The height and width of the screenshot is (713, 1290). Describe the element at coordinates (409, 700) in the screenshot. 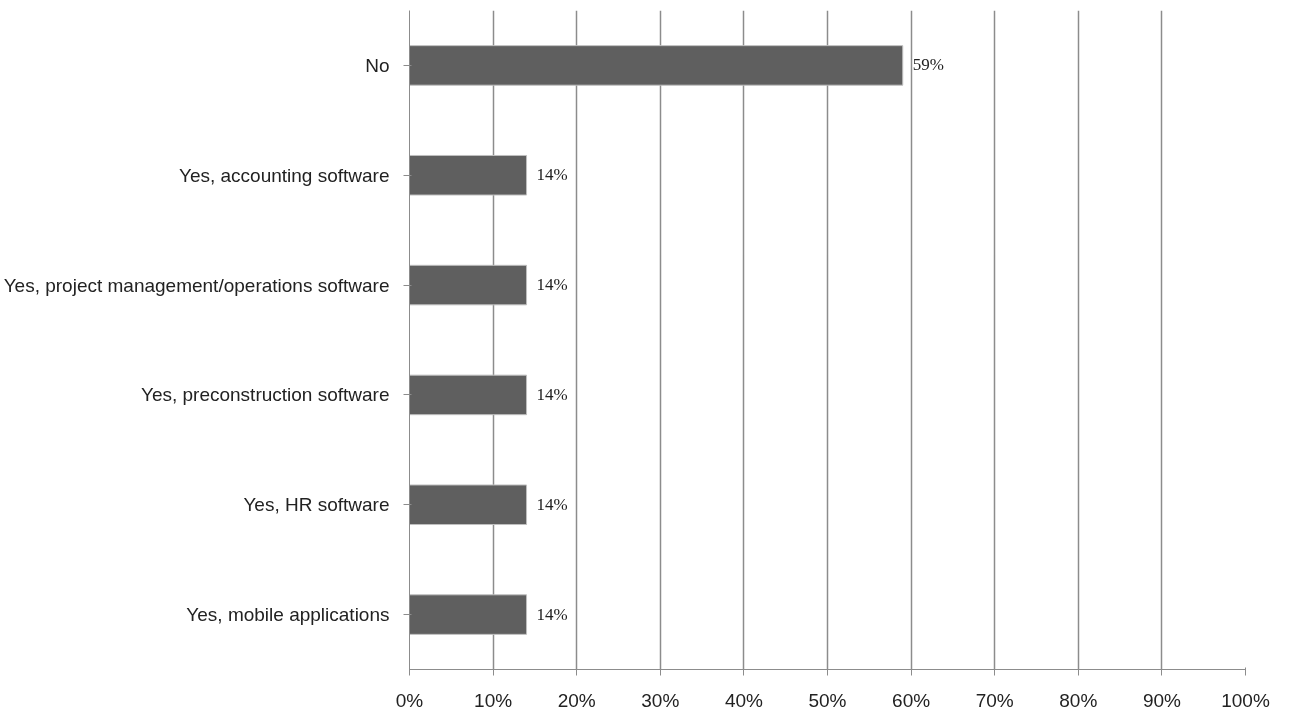

I see `x-tick-label: 0%` at that location.